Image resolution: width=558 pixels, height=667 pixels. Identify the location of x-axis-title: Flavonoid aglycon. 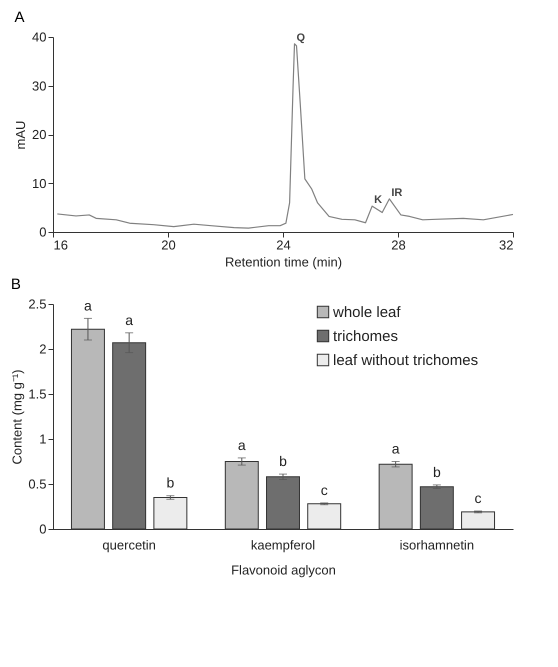
(283, 570).